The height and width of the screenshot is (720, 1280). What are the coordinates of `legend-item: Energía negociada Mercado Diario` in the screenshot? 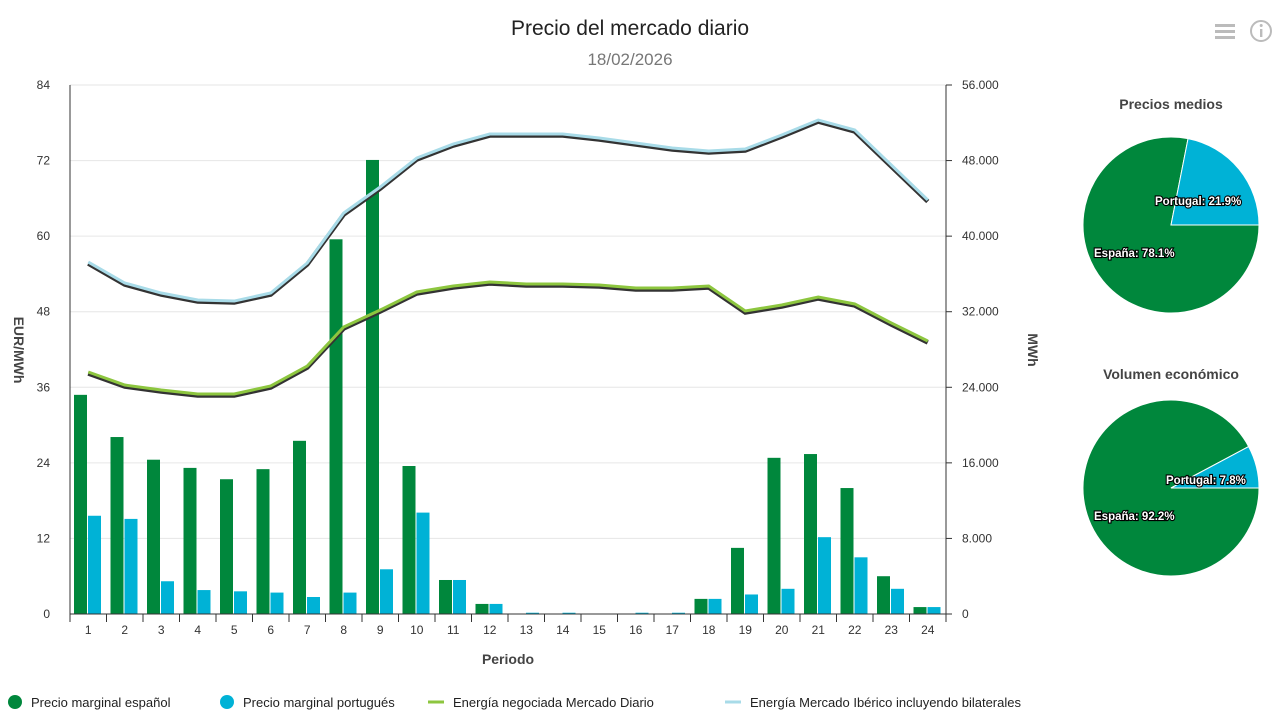 It's located at (541, 702).